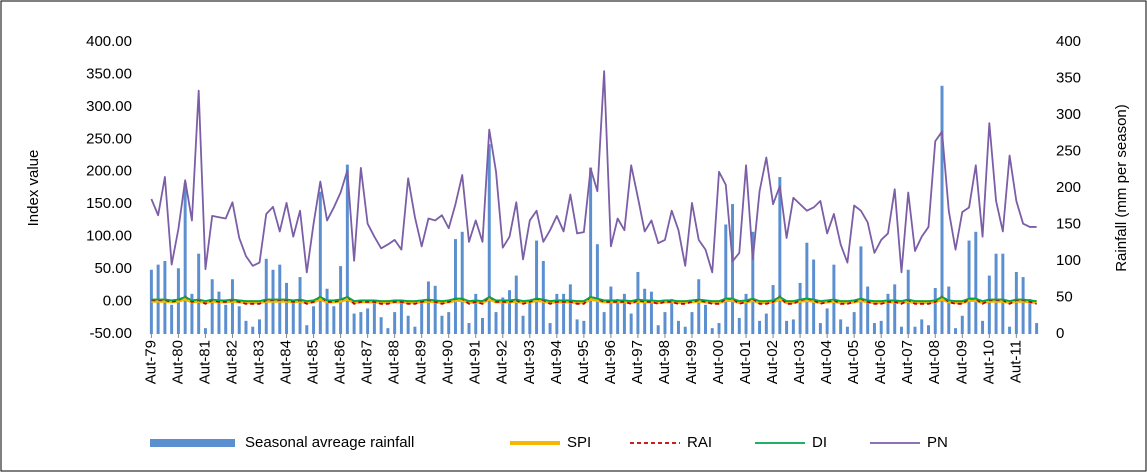  Describe the element at coordinates (502, 362) in the screenshot. I see `x-tick-label: Aut-92` at that location.